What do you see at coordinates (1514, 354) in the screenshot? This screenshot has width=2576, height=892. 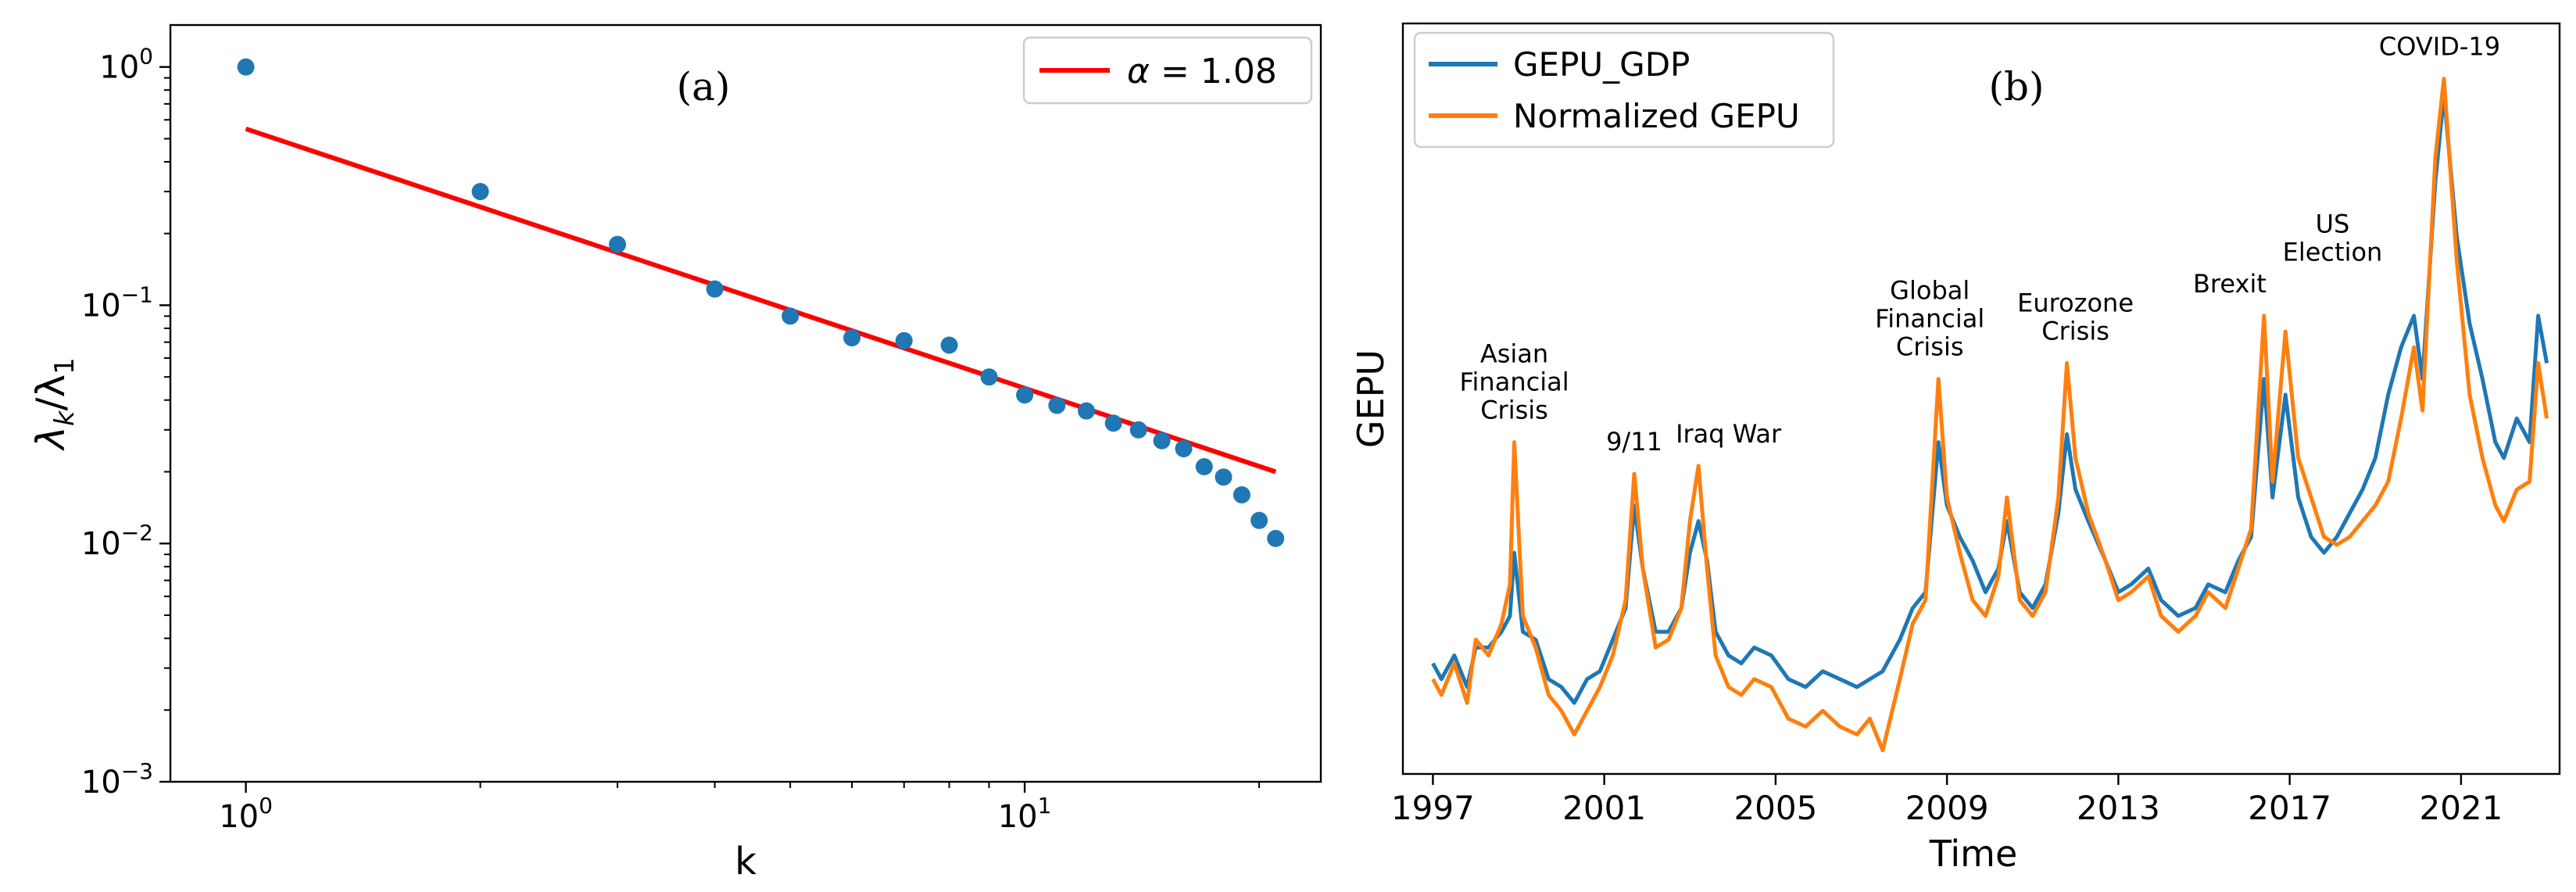 I see `annotation-label: Asian` at bounding box center [1514, 354].